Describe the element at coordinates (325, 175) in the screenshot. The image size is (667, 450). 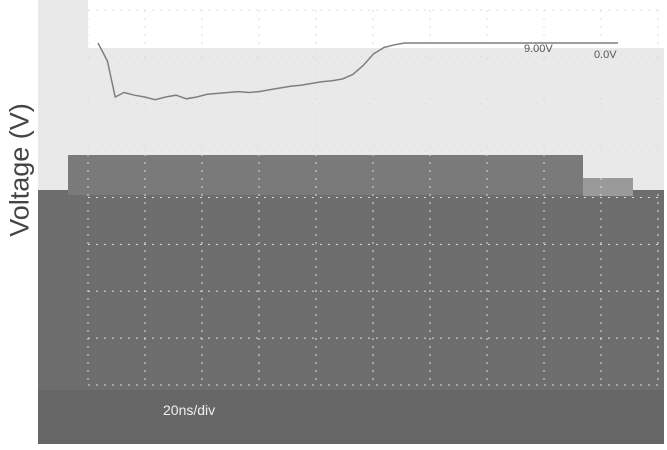
I see `upper-trace-block` at that location.